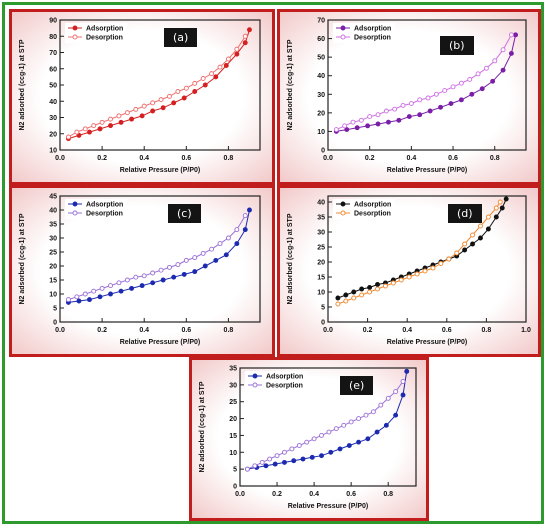 The height and width of the screenshot is (530, 550). What do you see at coordinates (457, 45) in the screenshot?
I see `panel-label-b: (b)` at bounding box center [457, 45].